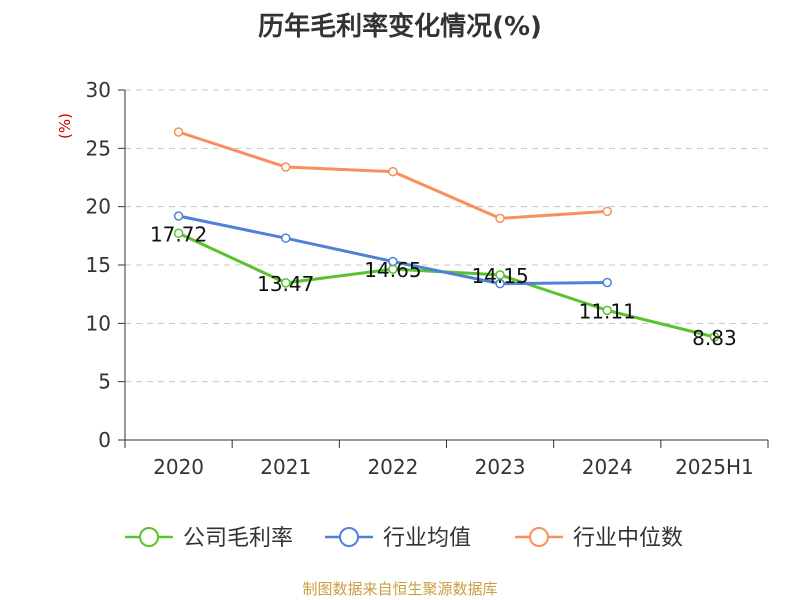  I want to click on y-axis-label: (%), so click(65, 126).